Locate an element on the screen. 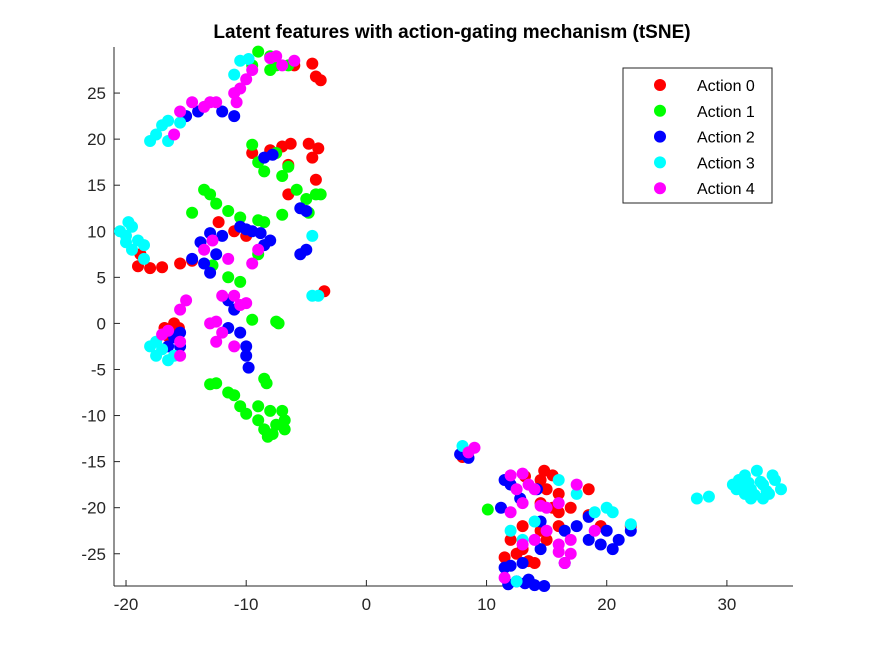 This screenshot has width=875, height=656. x-tick-label: 10 is located at coordinates (486, 604).